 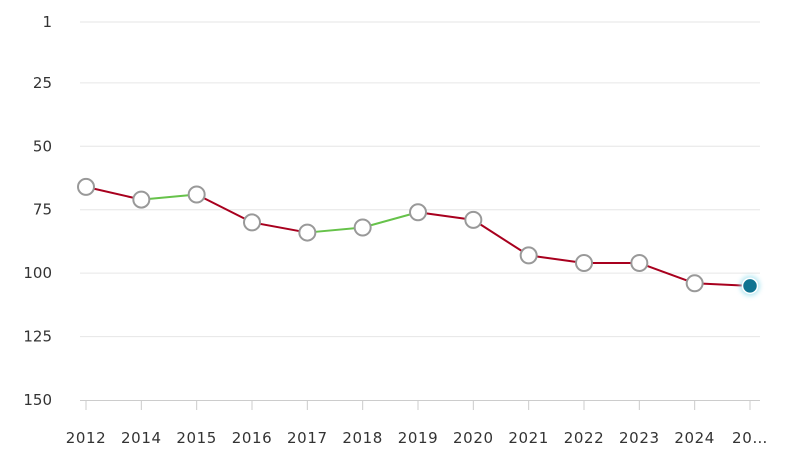 What do you see at coordinates (86, 438) in the screenshot?
I see `x-tick-label: 2012` at bounding box center [86, 438].